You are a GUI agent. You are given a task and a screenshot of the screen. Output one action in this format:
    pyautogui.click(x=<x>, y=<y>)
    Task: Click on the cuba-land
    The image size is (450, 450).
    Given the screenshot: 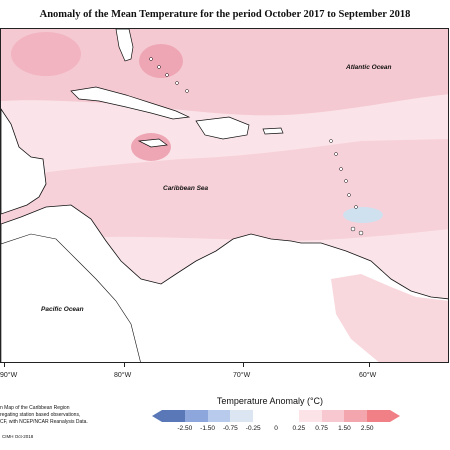 What is the action you would take?
    pyautogui.click(x=130, y=103)
    